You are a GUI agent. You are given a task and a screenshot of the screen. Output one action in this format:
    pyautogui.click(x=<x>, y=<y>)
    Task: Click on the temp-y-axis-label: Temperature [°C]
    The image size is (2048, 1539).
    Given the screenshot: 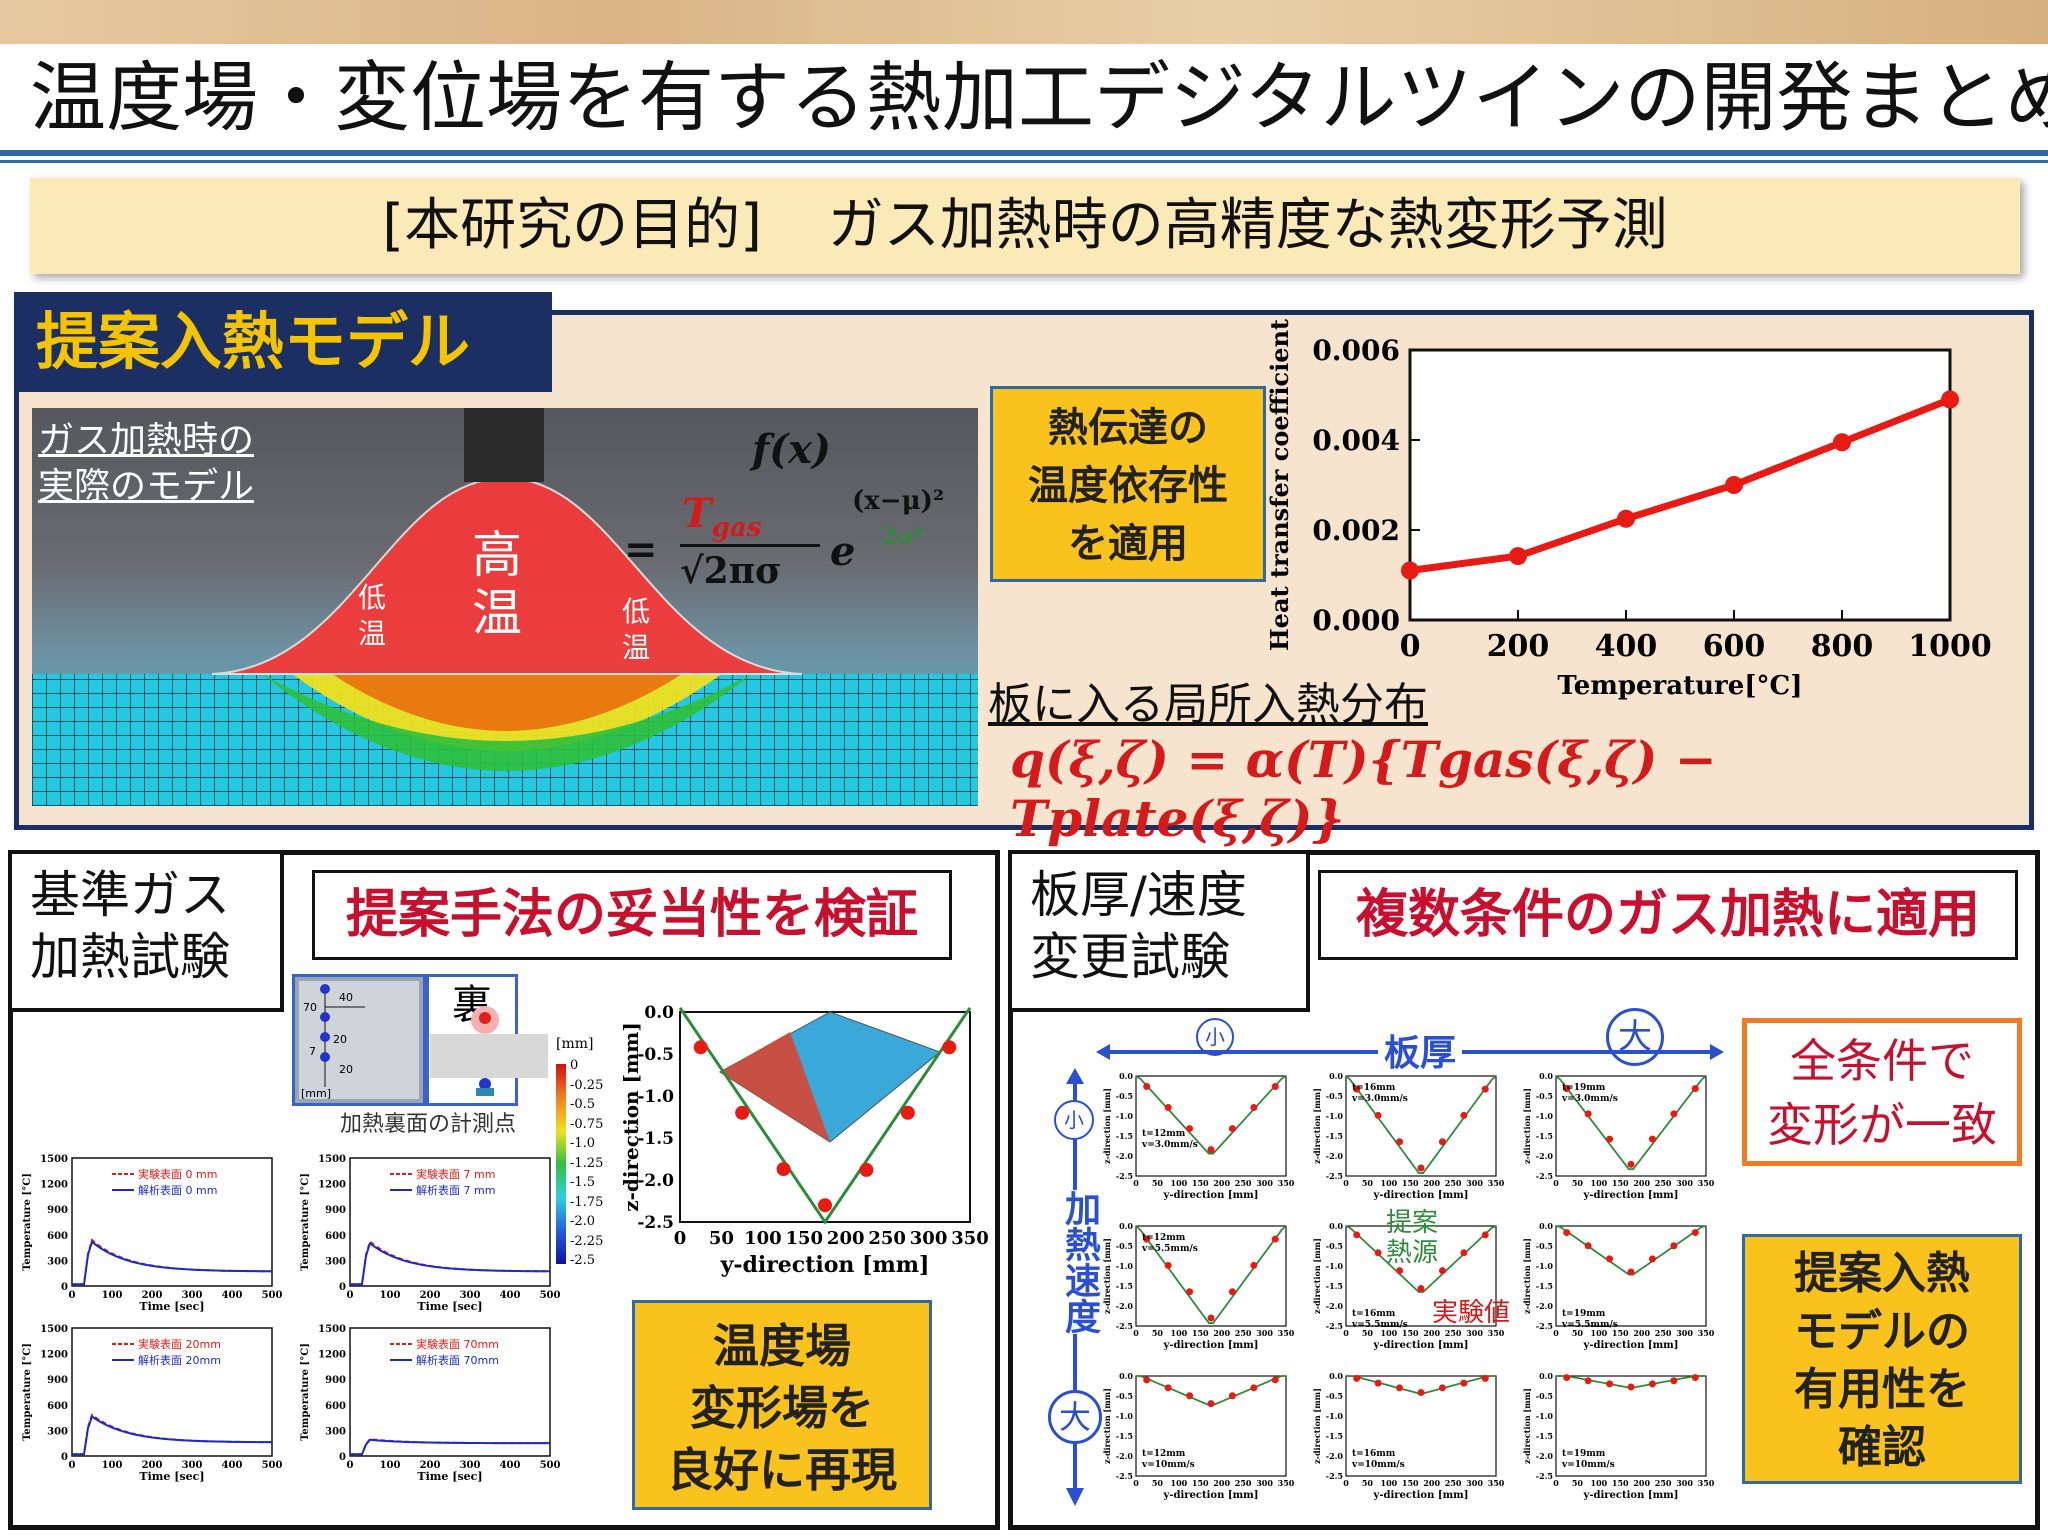 What is the action you would take?
    pyautogui.click(x=305, y=1222)
    